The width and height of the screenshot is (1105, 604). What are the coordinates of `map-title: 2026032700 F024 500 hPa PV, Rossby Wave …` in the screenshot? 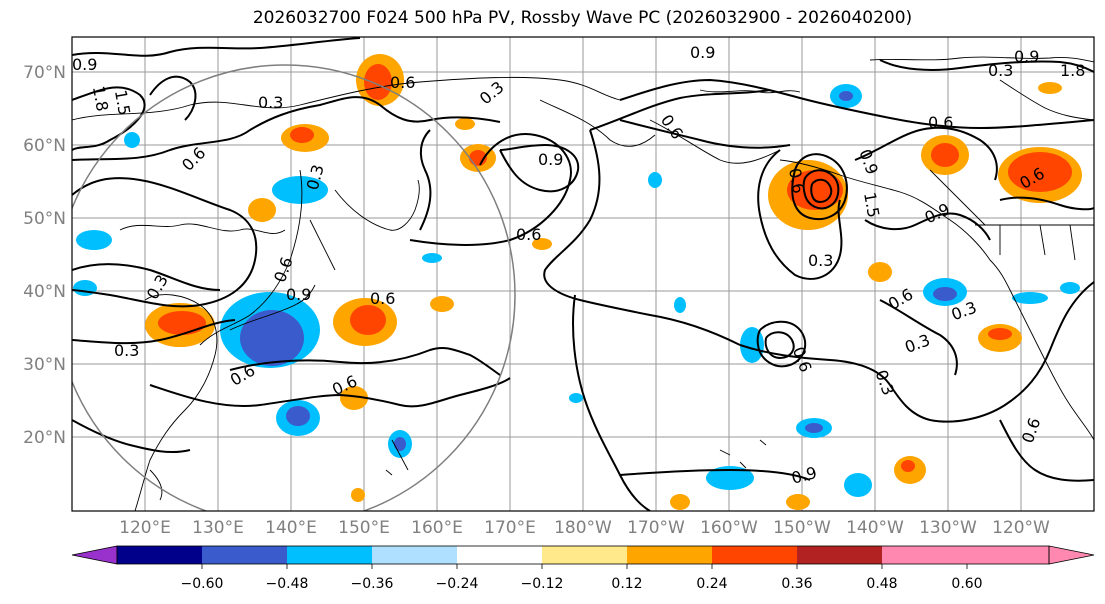 It's located at (582, 18).